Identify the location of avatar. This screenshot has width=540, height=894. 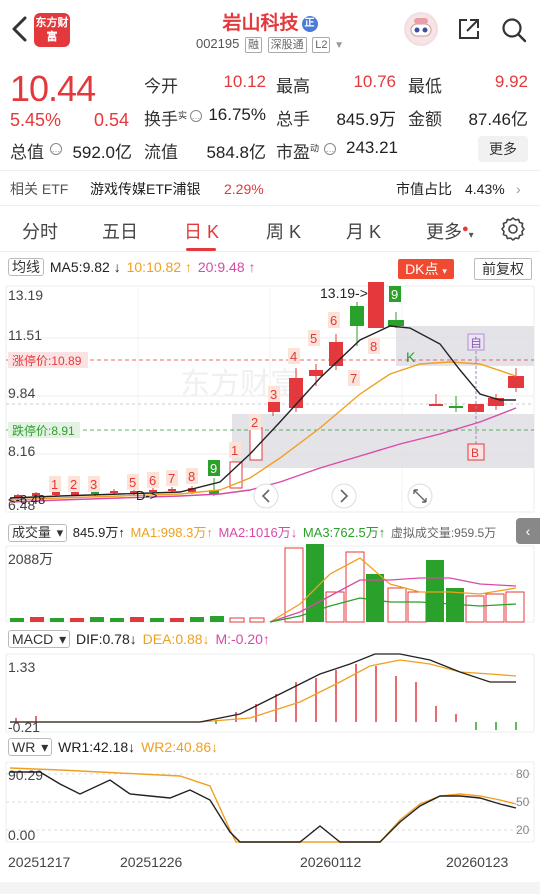
(421, 29).